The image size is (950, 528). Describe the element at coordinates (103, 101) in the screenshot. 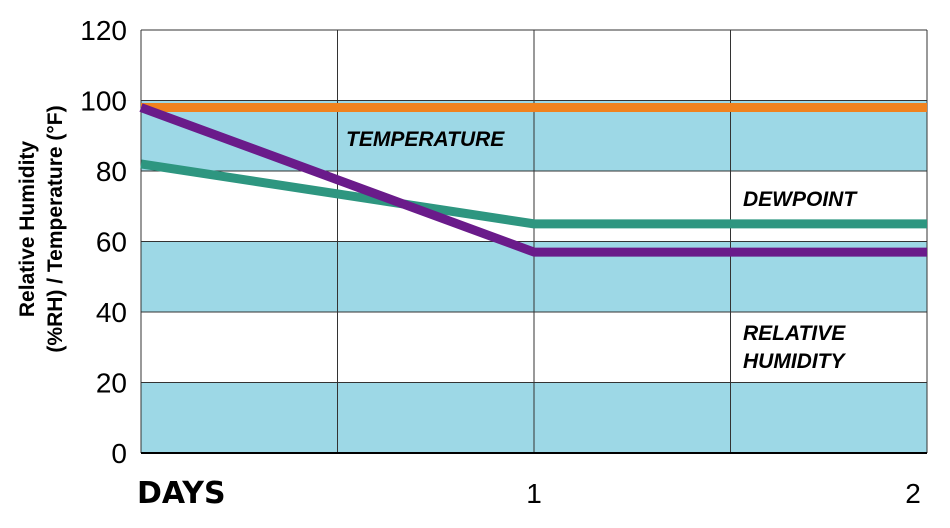

I see `y-tick-label: 100` at that location.